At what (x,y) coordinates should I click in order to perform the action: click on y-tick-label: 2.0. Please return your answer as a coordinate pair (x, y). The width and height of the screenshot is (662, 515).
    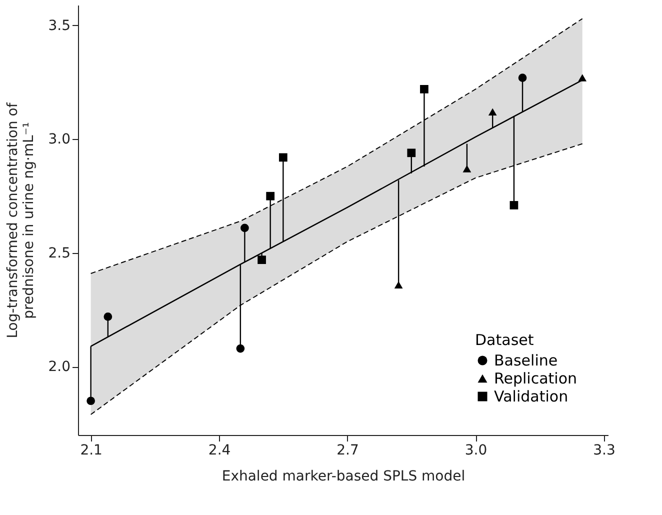
    Looking at the image, I should click on (59, 367).